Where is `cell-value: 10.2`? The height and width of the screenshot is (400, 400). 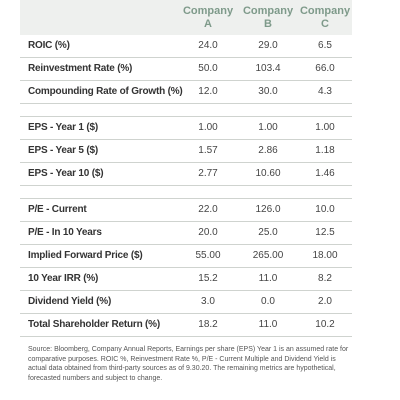 cell-value: 10.2 is located at coordinates (325, 324).